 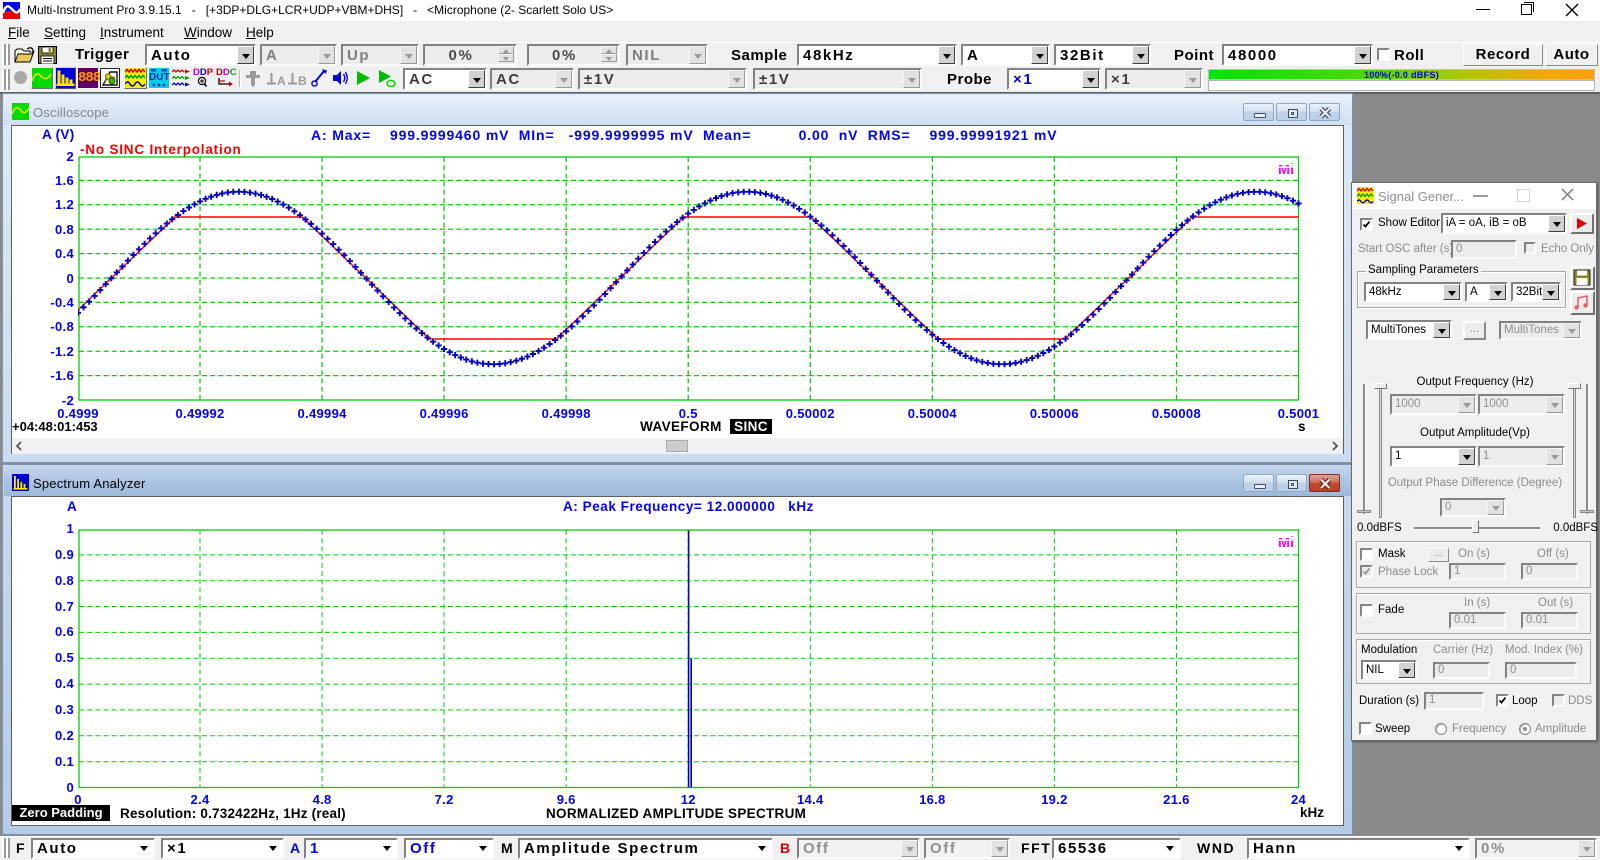 What do you see at coordinates (302, 80) in the screenshot?
I see `svg-text: B` at bounding box center [302, 80].